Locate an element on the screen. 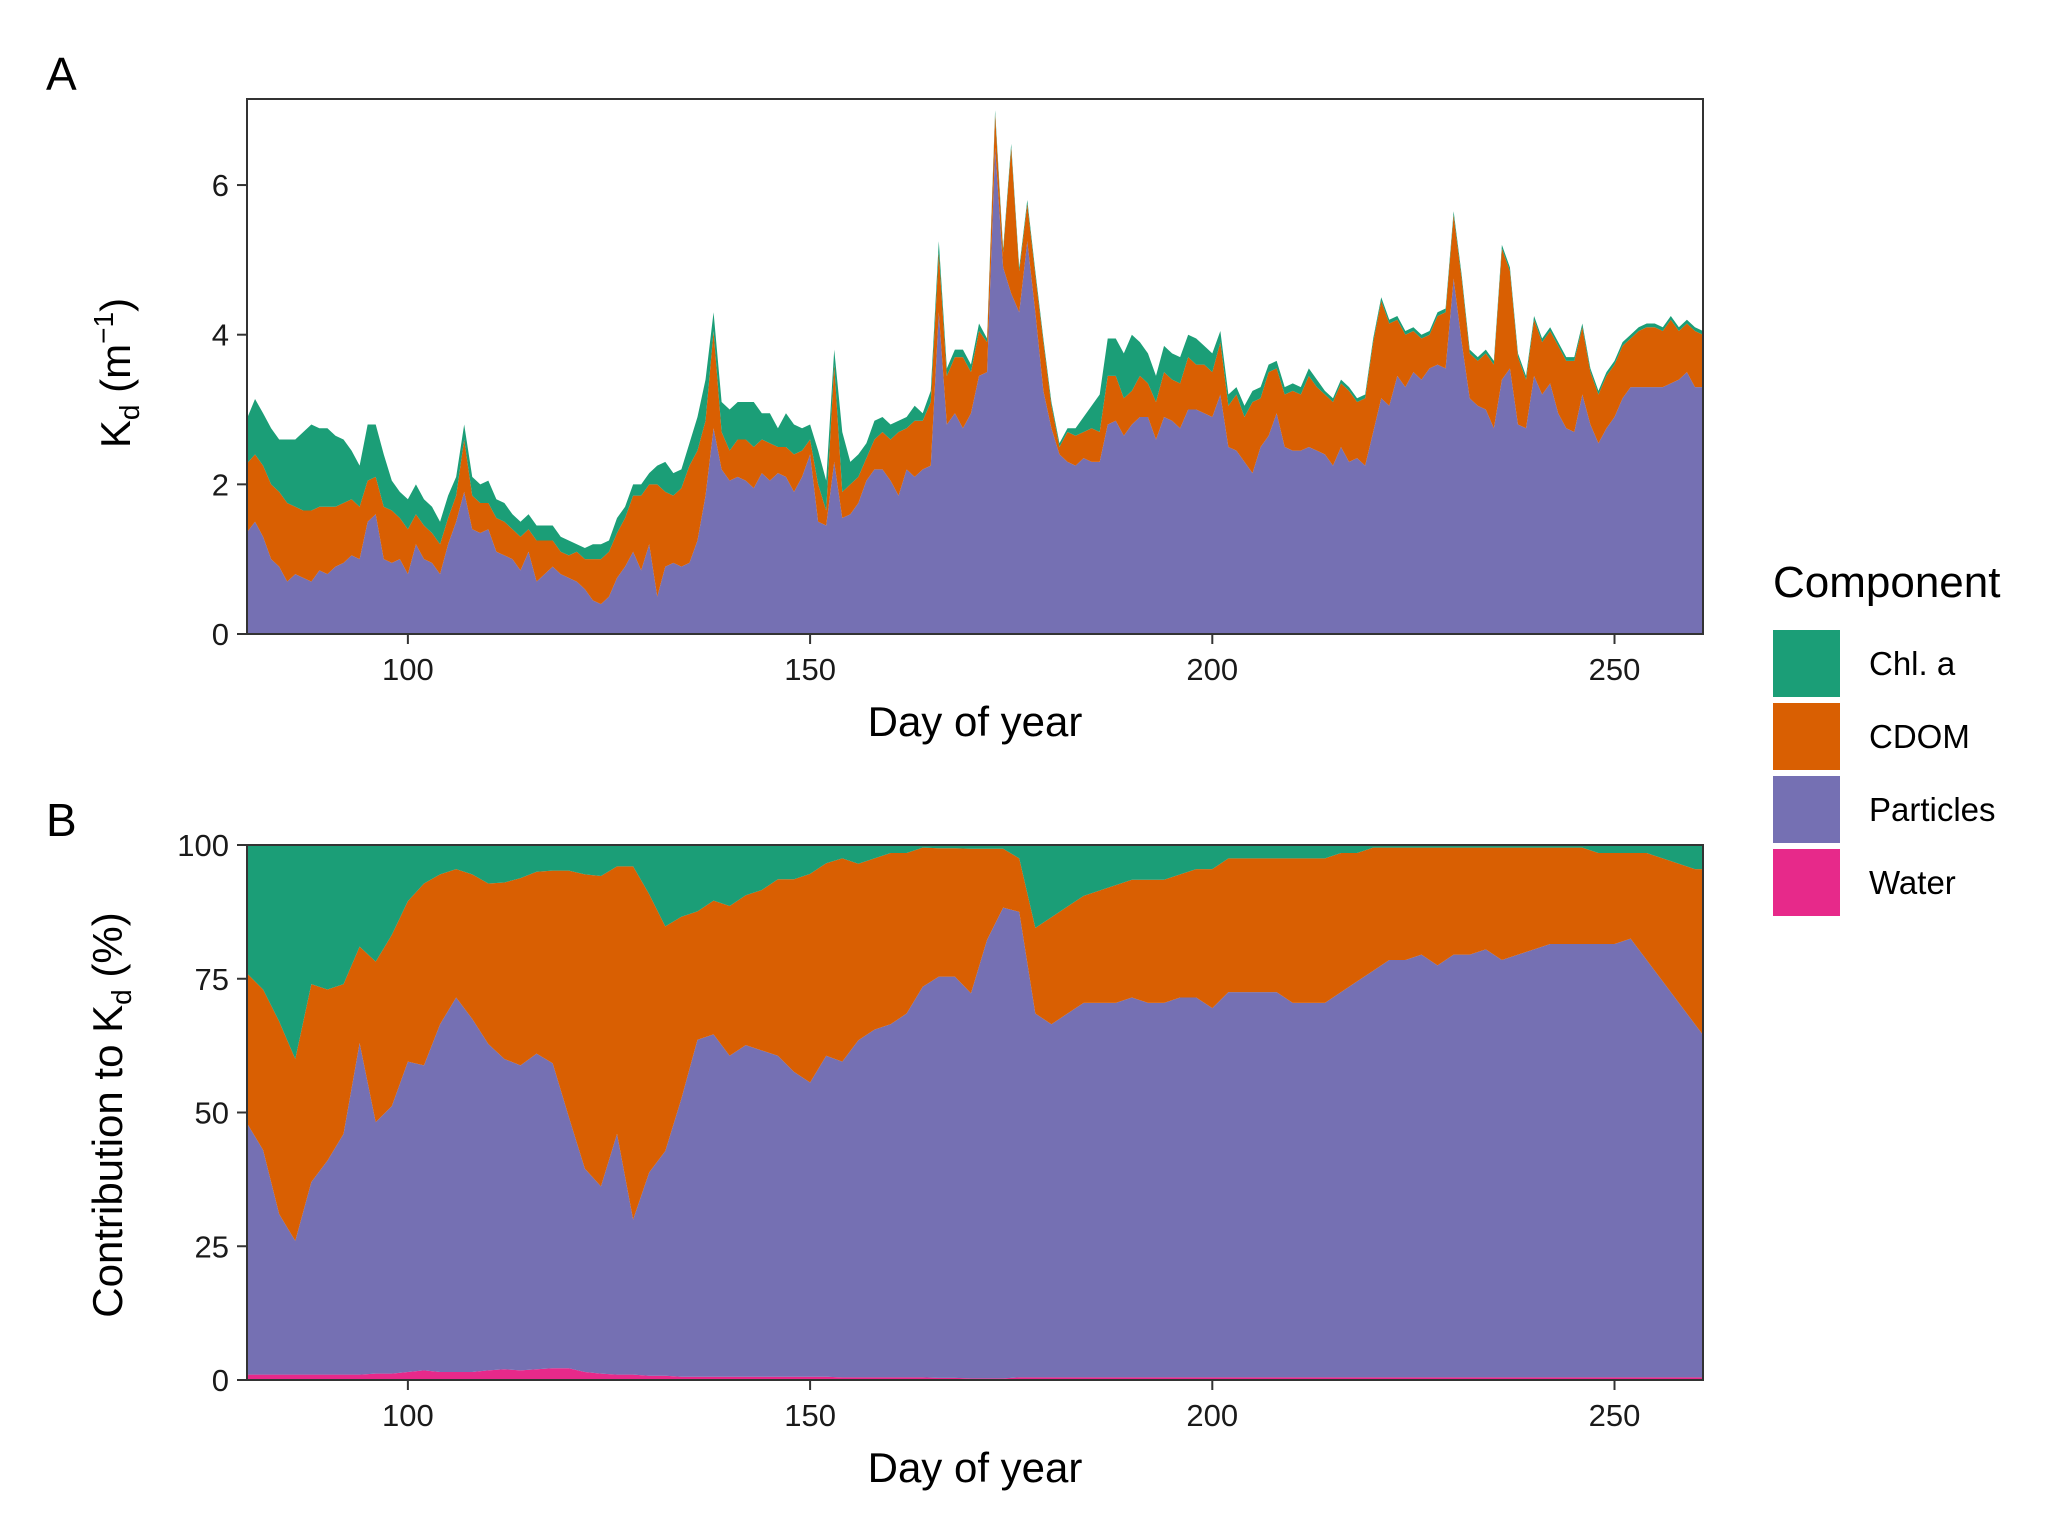 The image size is (2055, 1523). panel-a-y-axis-unit-superscript: −1 is located at coordinates (103, 328).